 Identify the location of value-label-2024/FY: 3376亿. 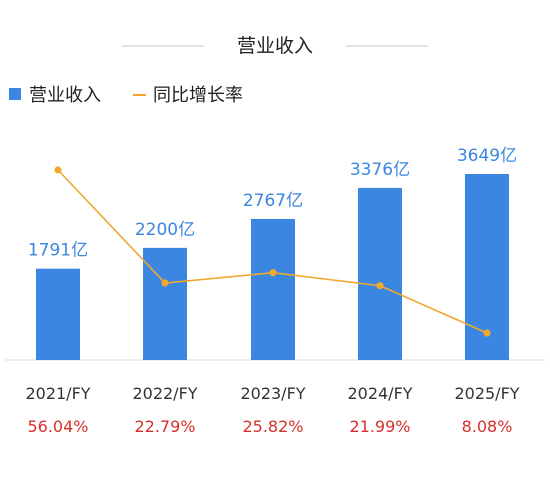
(380, 170).